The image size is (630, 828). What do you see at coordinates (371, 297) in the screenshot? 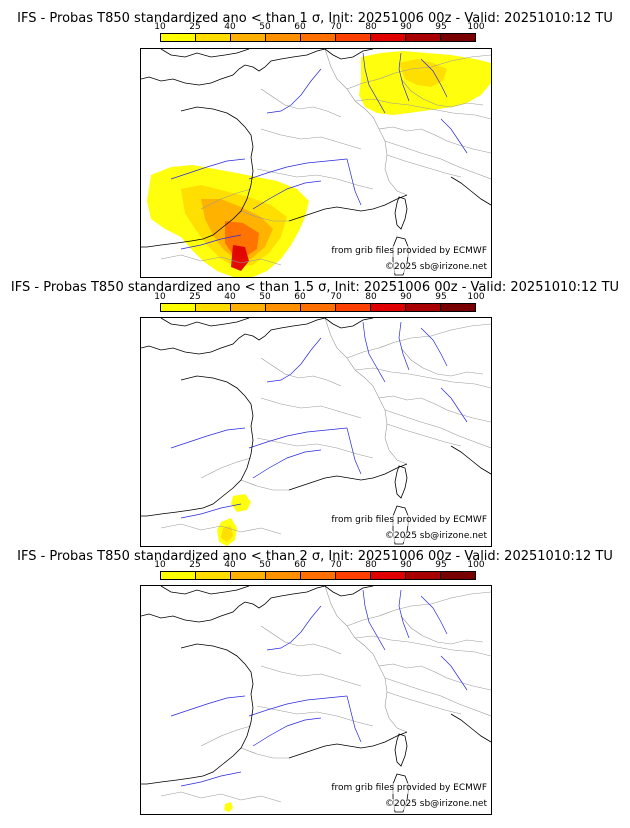
I see `colorbar-tick: 80` at bounding box center [371, 297].